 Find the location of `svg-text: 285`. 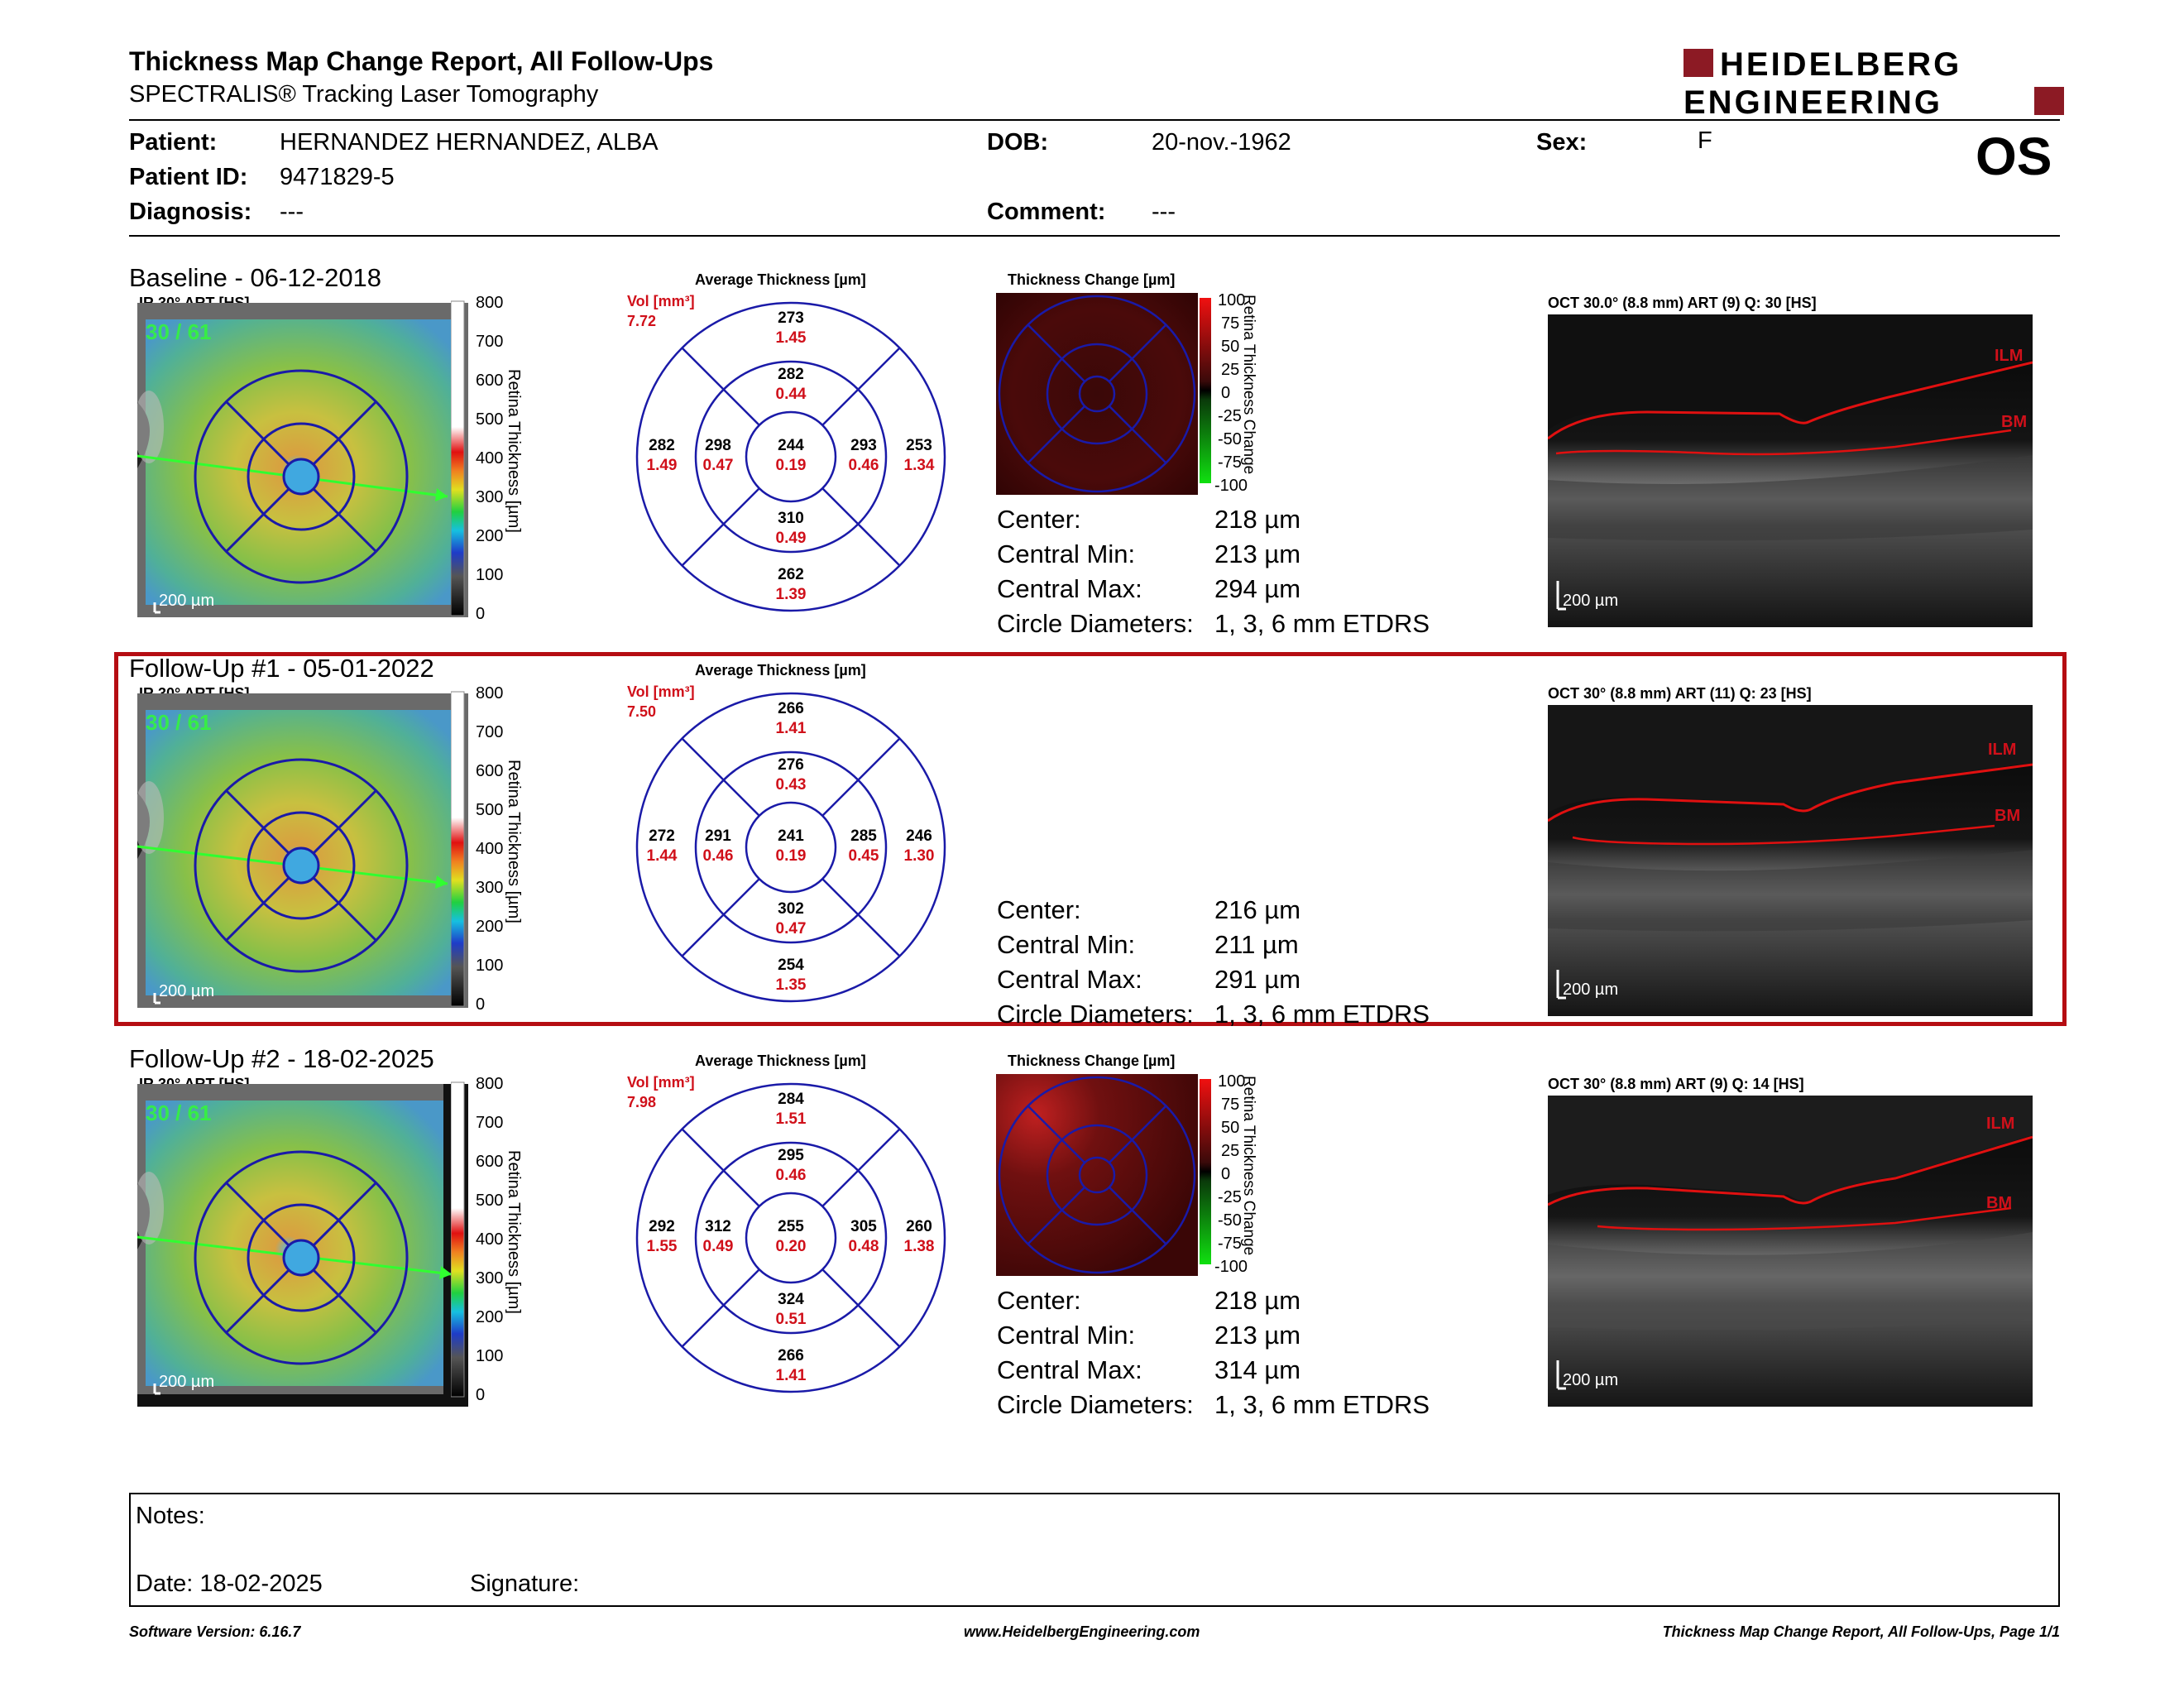

svg-text: 285 is located at coordinates (863, 836).